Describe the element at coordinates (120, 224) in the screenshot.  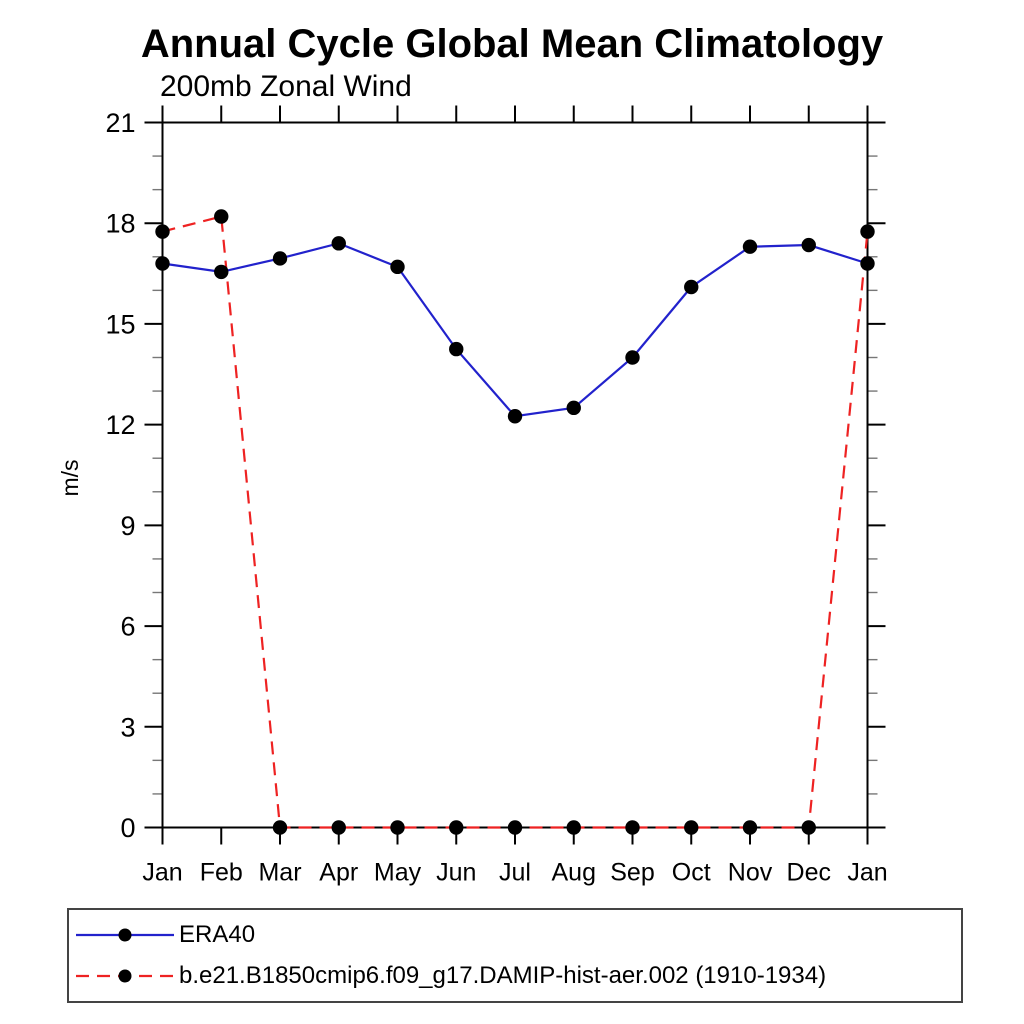
I see `svg-text: 18` at that location.